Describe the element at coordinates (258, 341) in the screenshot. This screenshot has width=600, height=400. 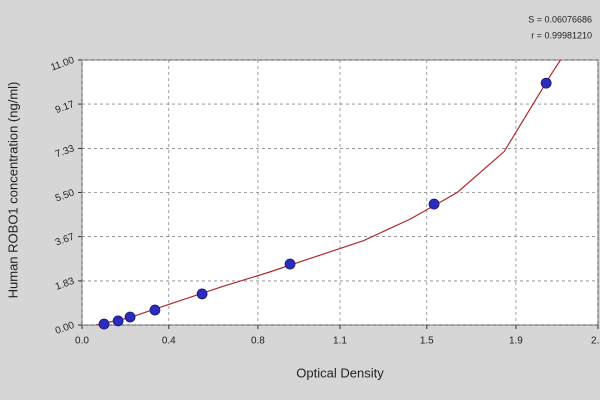
I see `x-tick-label: 0.8` at that location.